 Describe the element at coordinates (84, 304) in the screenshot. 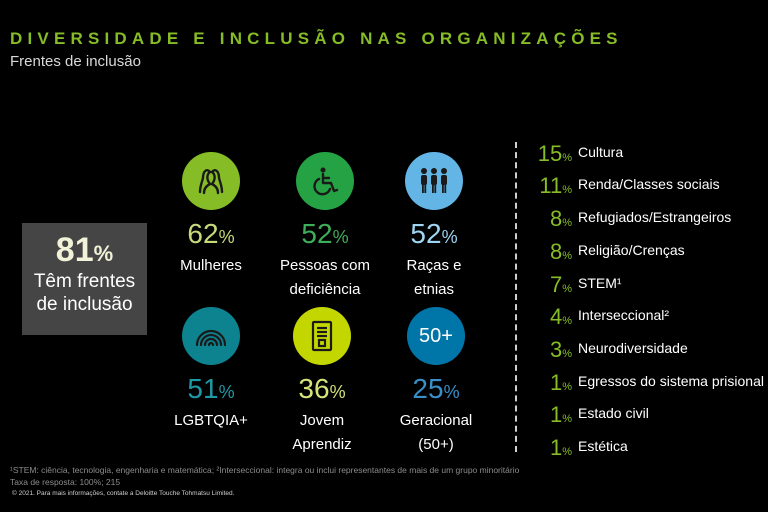

I see `summary-label-line2: de inclusão` at that location.